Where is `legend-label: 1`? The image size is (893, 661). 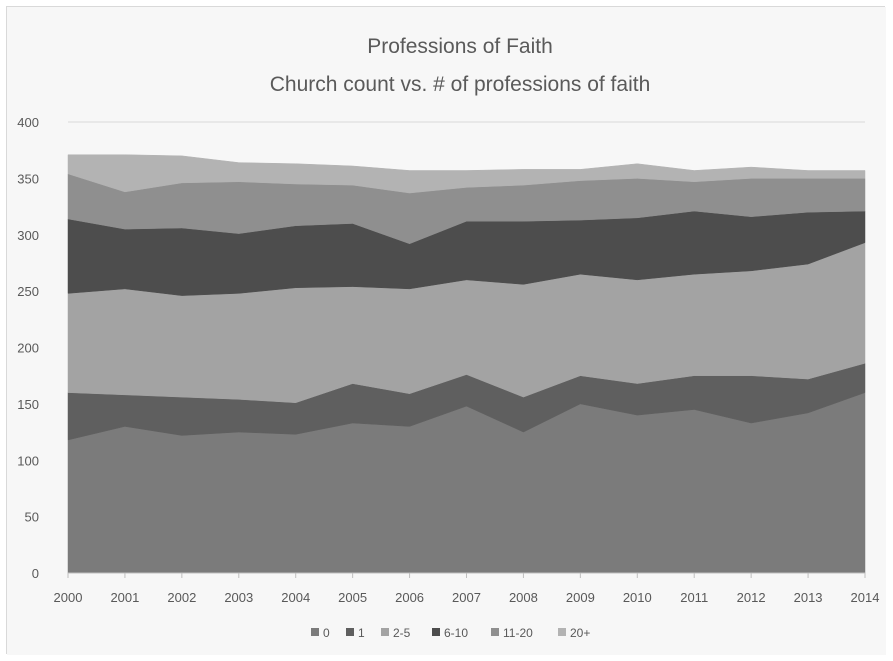 legend-label: 1 is located at coordinates (361, 633).